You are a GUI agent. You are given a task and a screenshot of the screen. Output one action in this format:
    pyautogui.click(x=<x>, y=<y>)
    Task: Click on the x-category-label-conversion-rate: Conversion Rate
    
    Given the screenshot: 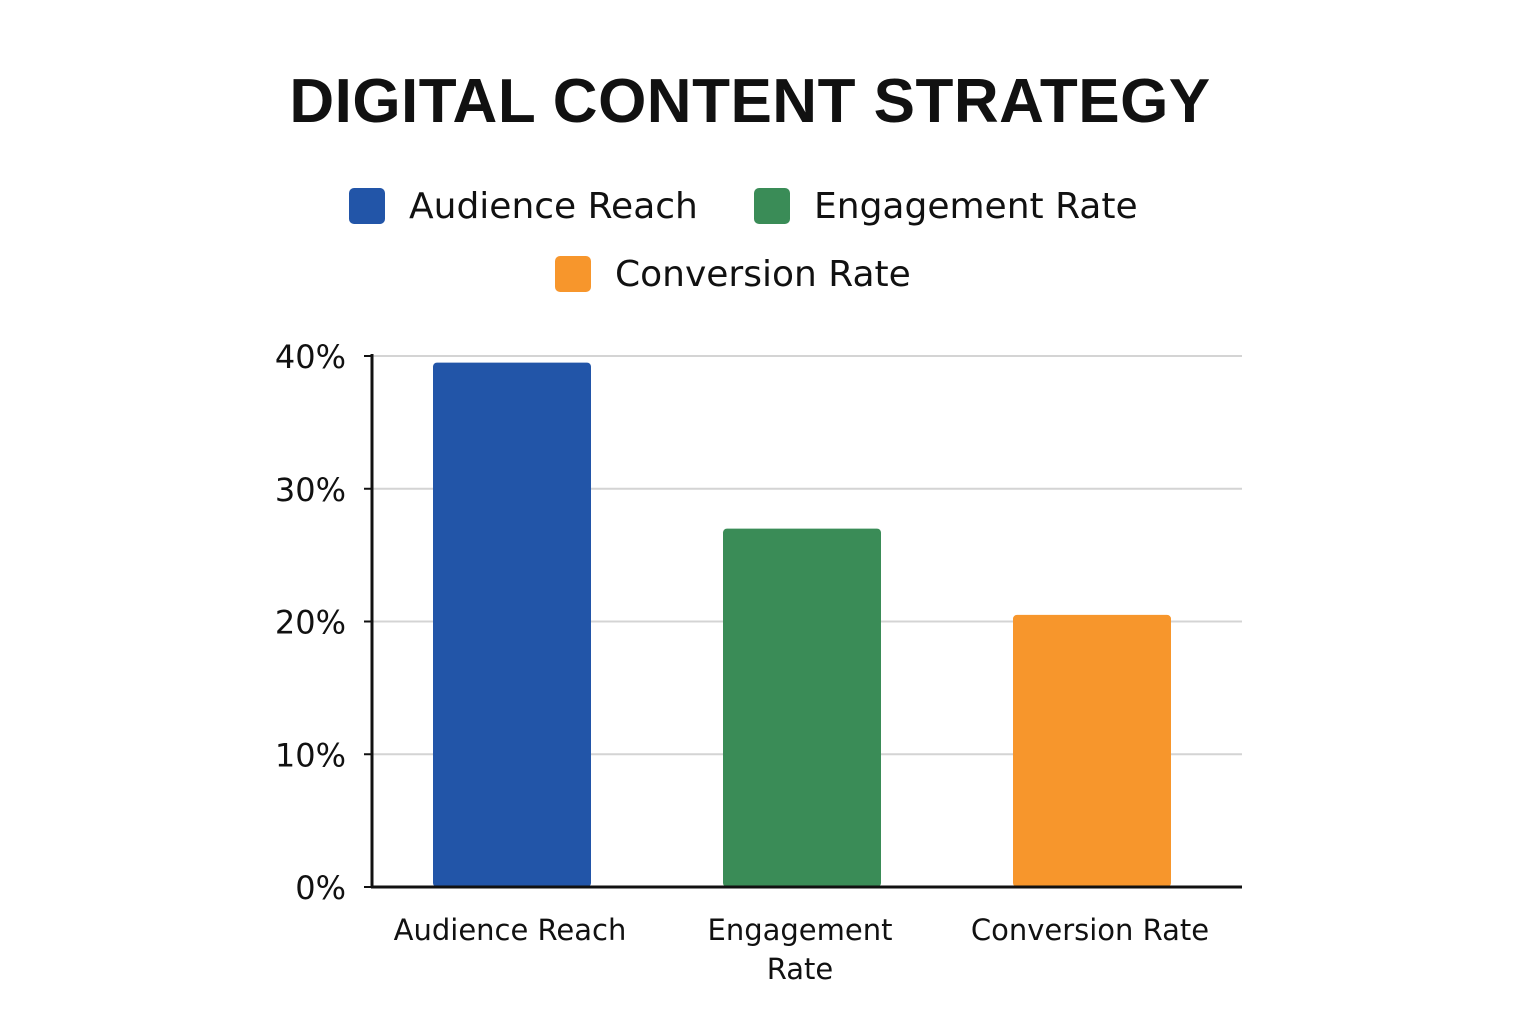 What is the action you would take?
    pyautogui.click(x=1090, y=930)
    